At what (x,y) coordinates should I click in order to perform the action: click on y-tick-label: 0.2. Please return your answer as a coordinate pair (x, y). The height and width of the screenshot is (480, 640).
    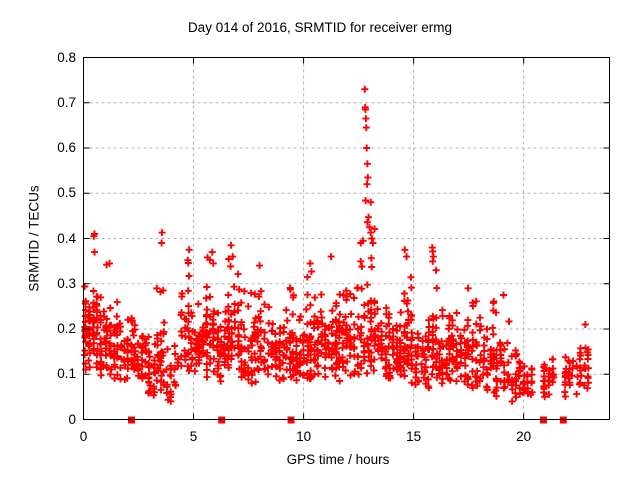
    Looking at the image, I should click on (66, 328).